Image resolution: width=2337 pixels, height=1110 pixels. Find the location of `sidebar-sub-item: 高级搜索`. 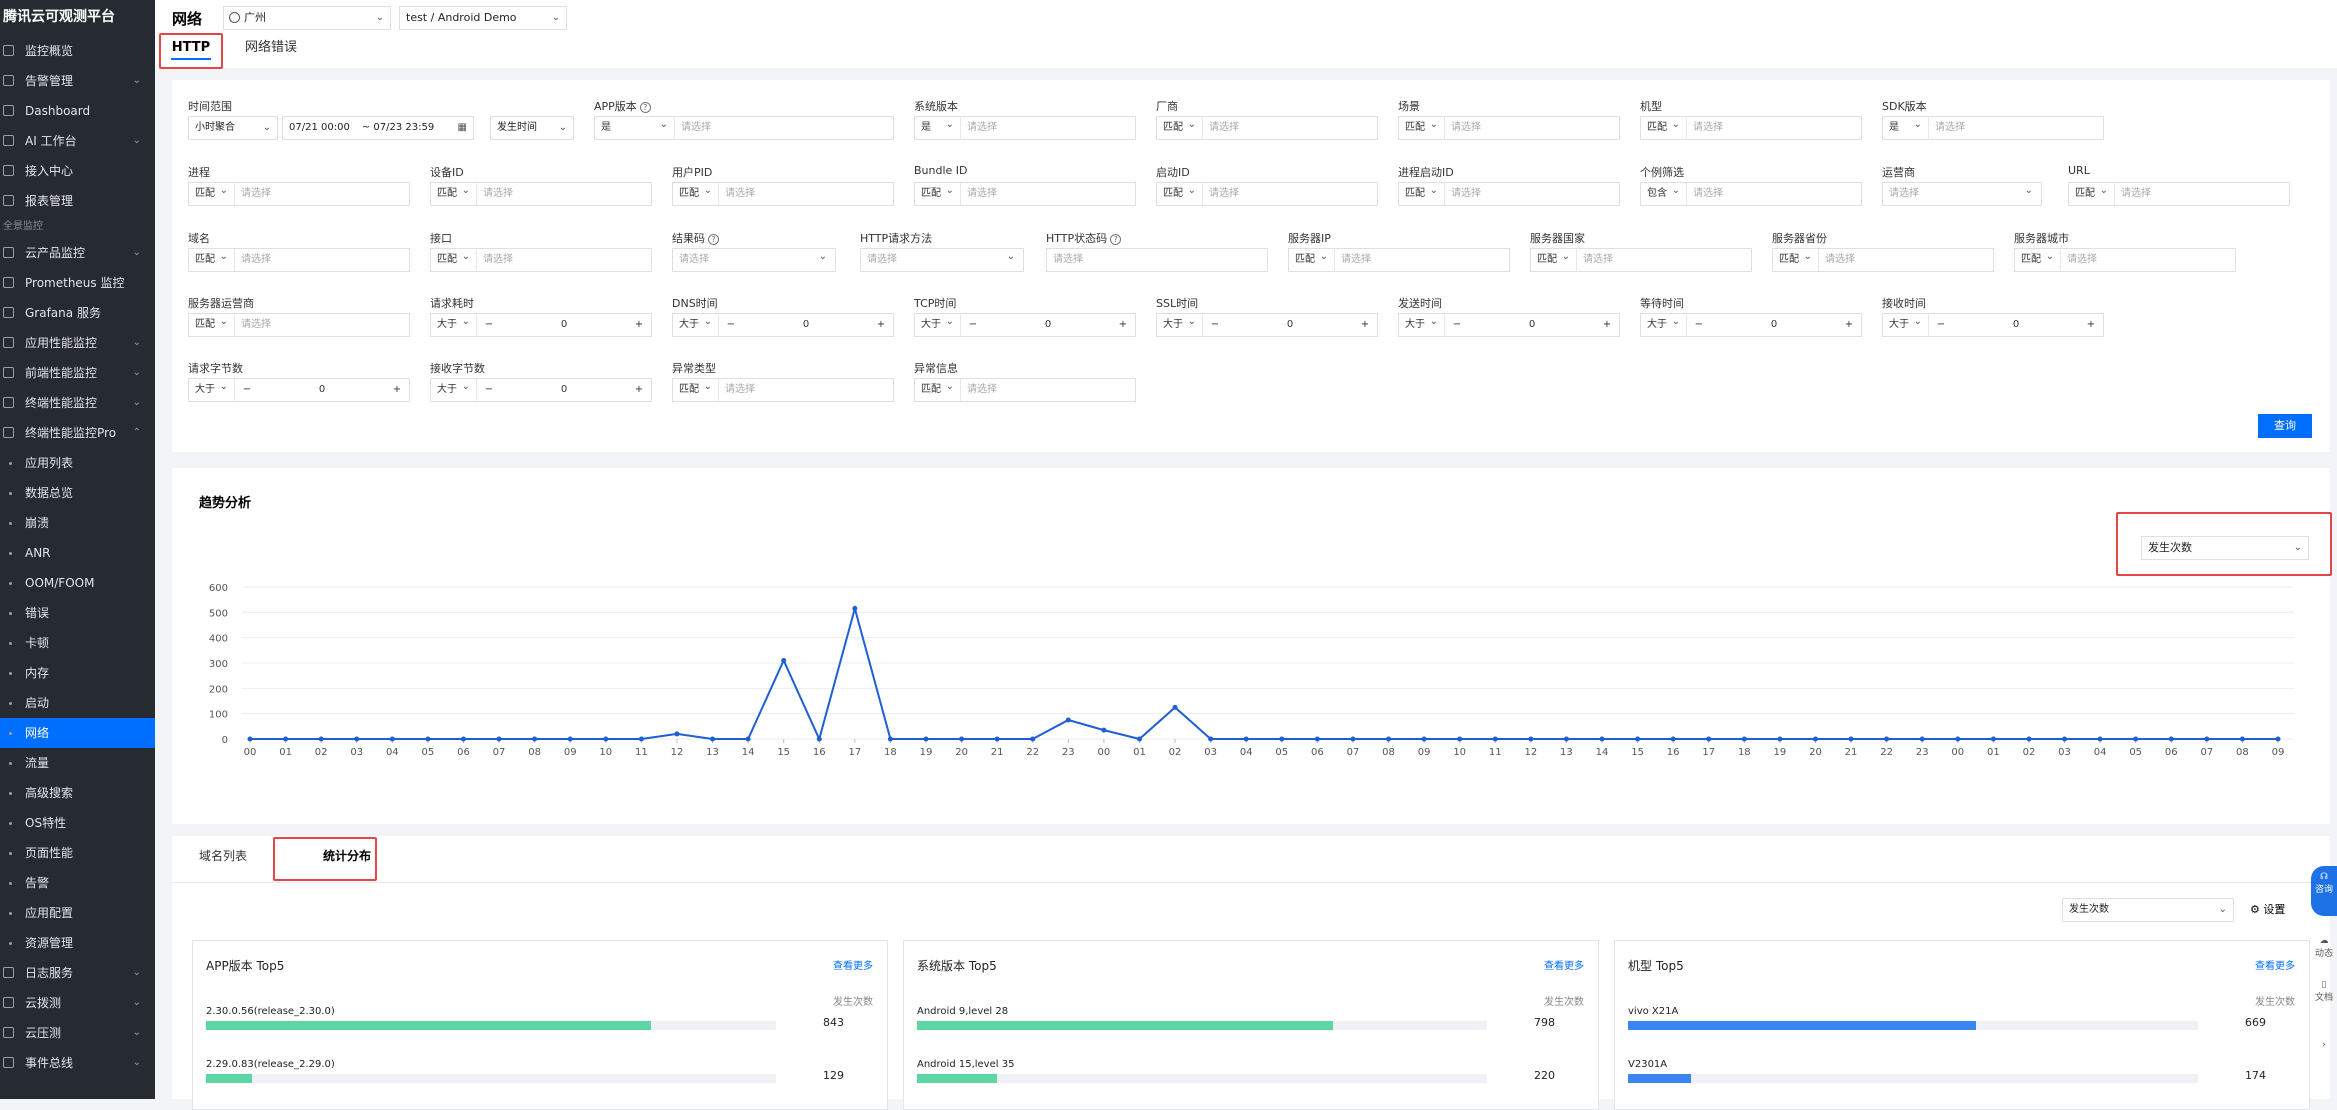

sidebar-sub-item: 高级搜索 is located at coordinates (77, 793).